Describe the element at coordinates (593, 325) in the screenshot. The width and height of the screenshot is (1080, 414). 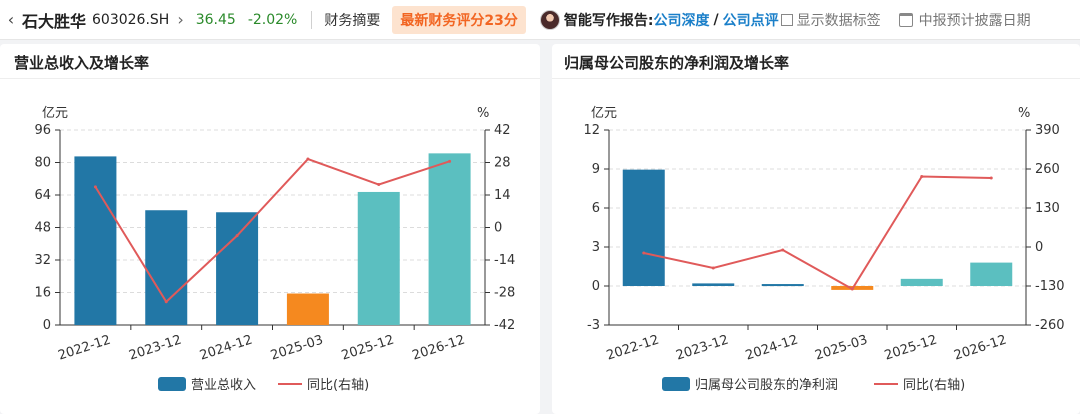
I see `y-tick-label: -3` at that location.